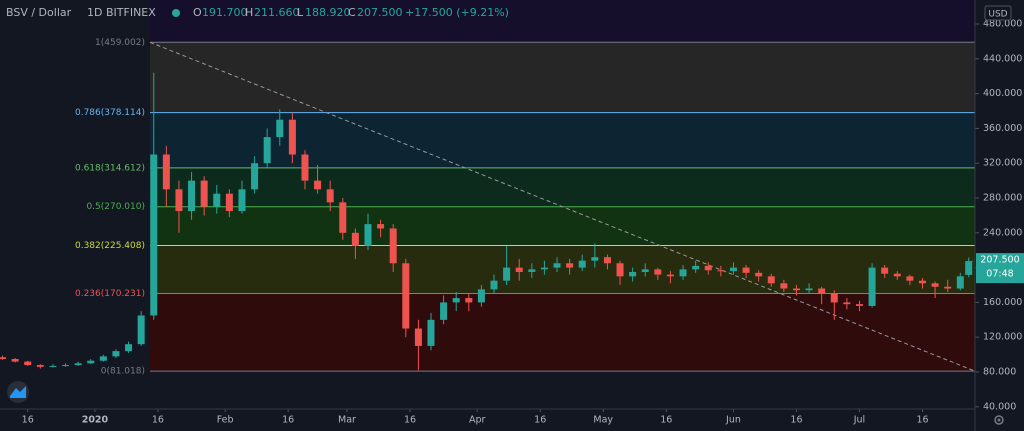  I want to click on ohlc-value: 211.660, so click(277, 12).